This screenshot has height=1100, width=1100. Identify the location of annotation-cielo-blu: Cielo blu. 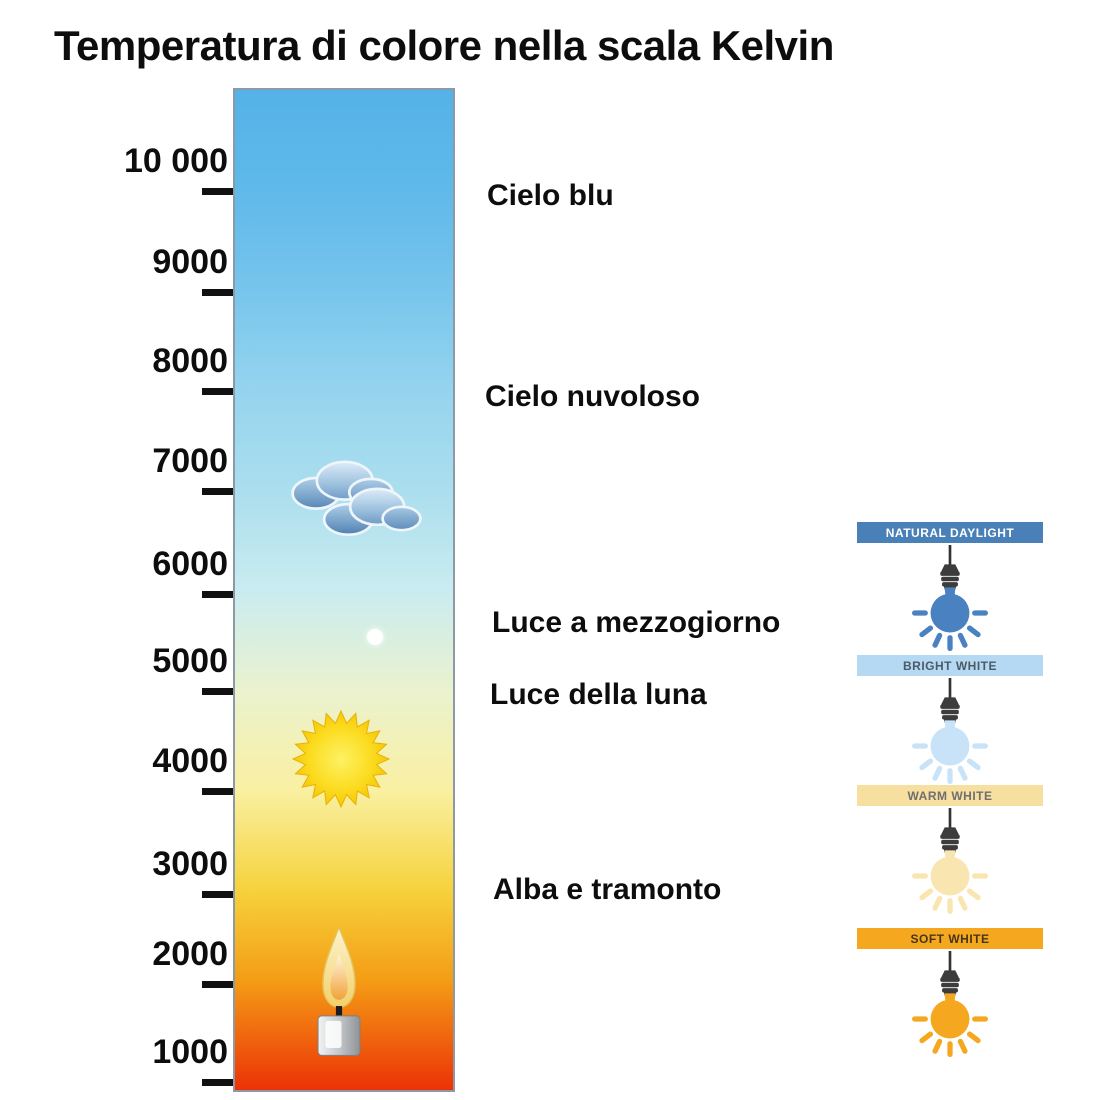
(550, 195).